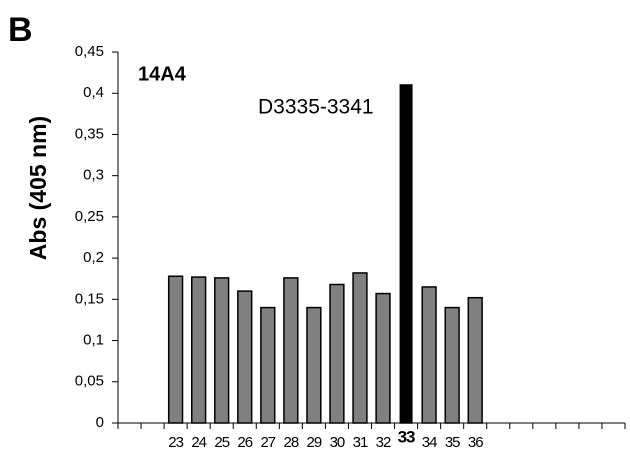  What do you see at coordinates (244, 442) in the screenshot?
I see `x-tick-label: 26` at bounding box center [244, 442].